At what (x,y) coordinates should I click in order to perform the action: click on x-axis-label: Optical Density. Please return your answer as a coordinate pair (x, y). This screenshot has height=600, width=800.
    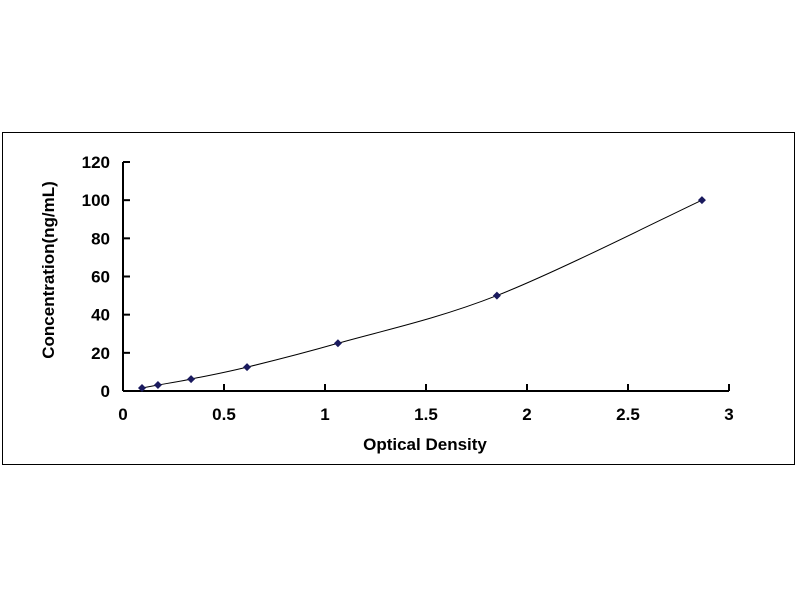
    Looking at the image, I should click on (425, 444).